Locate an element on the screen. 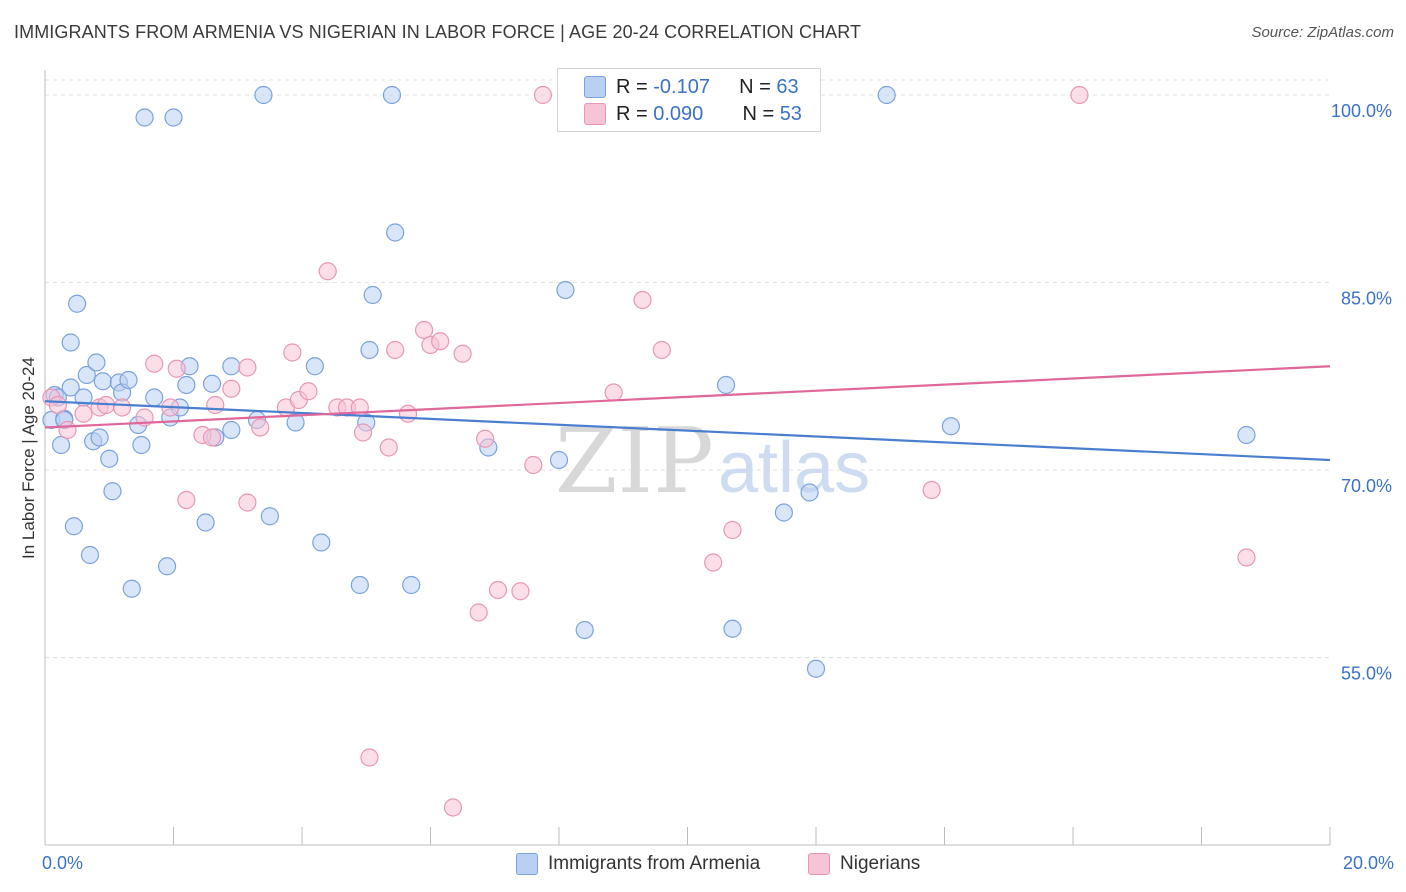 This screenshot has height=892, width=1406. bottom-legend-swatch-pink is located at coordinates (819, 864).